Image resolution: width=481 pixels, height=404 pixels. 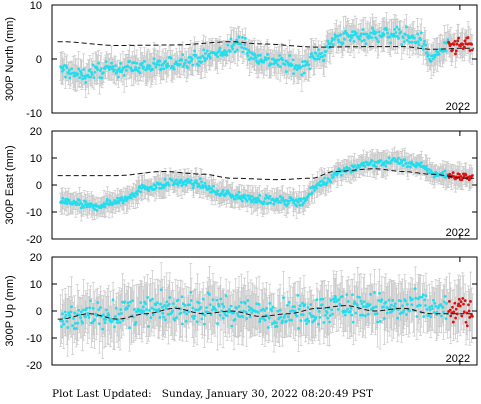 What do you see at coordinates (266, 184) in the screenshot?
I see `observations` at bounding box center [266, 184].